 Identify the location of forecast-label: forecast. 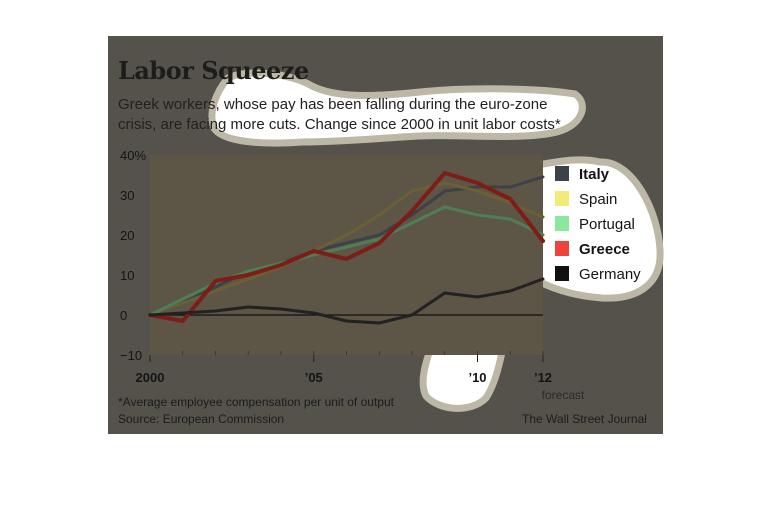
(563, 395).